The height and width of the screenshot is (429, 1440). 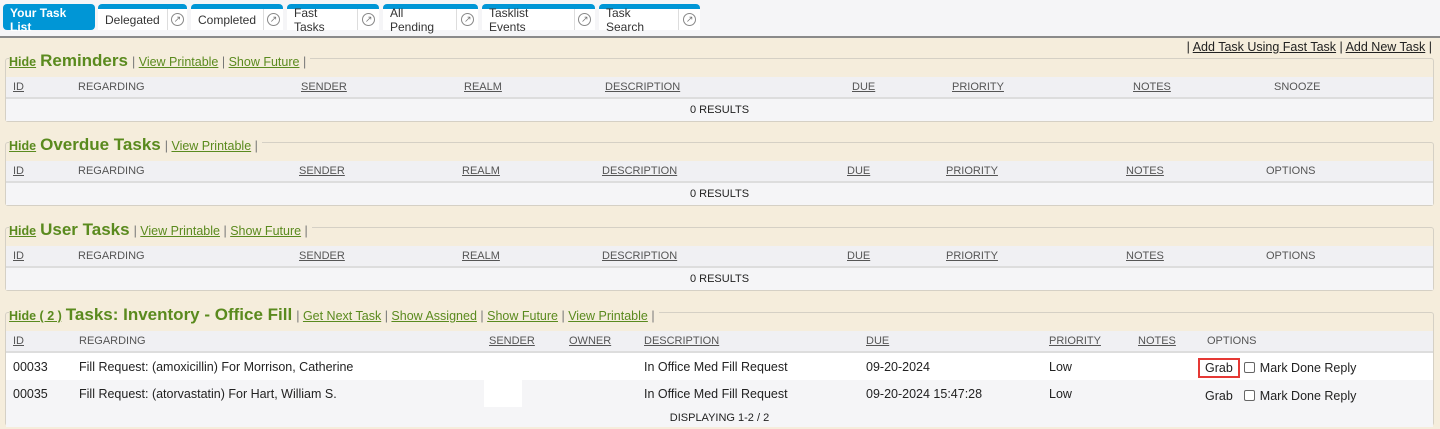 I want to click on tab-label: Task Search, so click(x=625, y=19).